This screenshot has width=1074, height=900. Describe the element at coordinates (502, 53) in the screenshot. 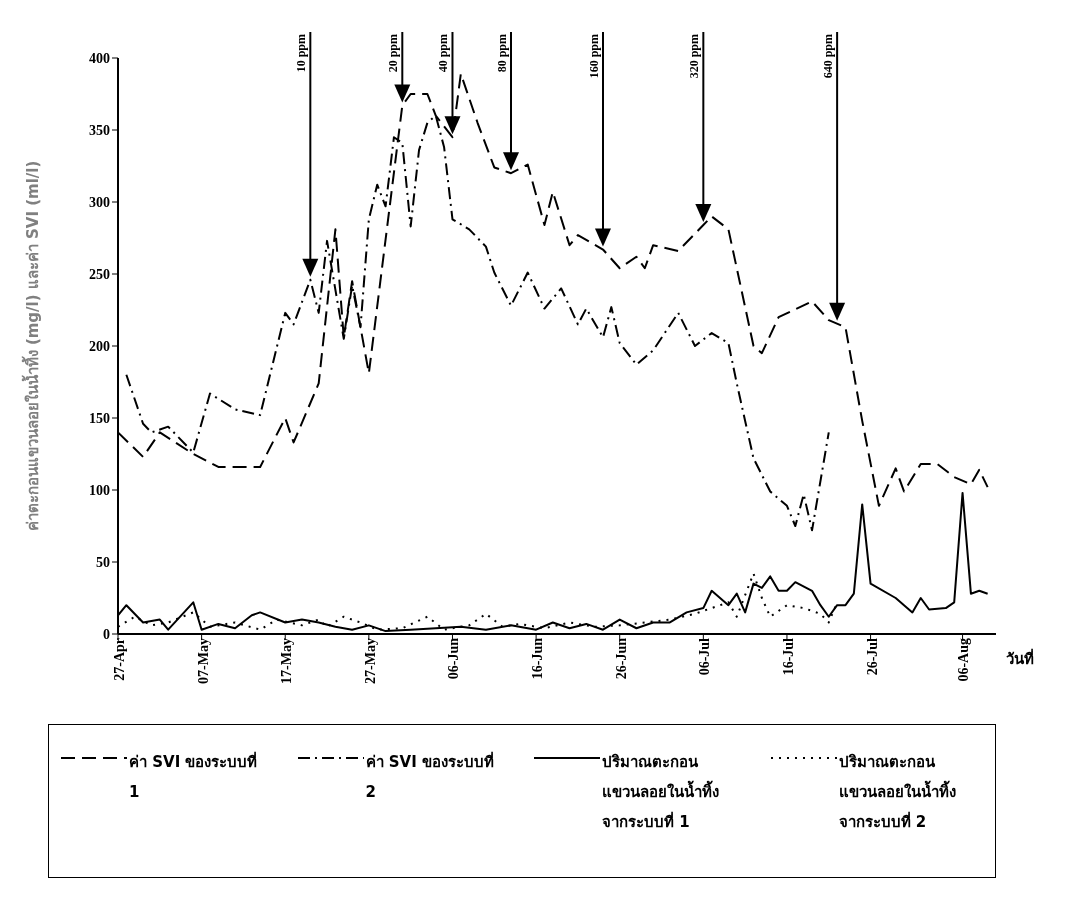

I see `ref-line-label: 80 ppm` at that location.